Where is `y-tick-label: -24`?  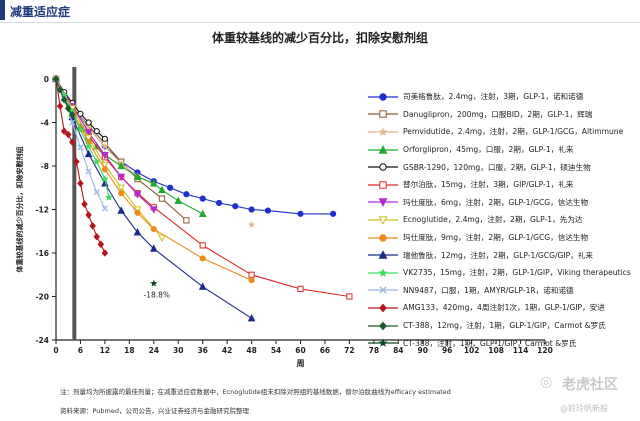
y-tick-label: -24 is located at coordinates (42, 340).